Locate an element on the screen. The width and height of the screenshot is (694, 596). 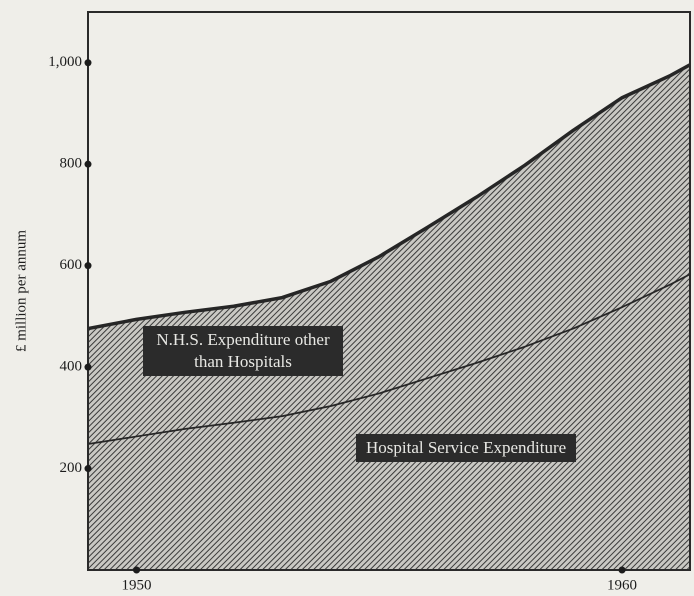
x-tick-label: 1960 is located at coordinates (622, 585).